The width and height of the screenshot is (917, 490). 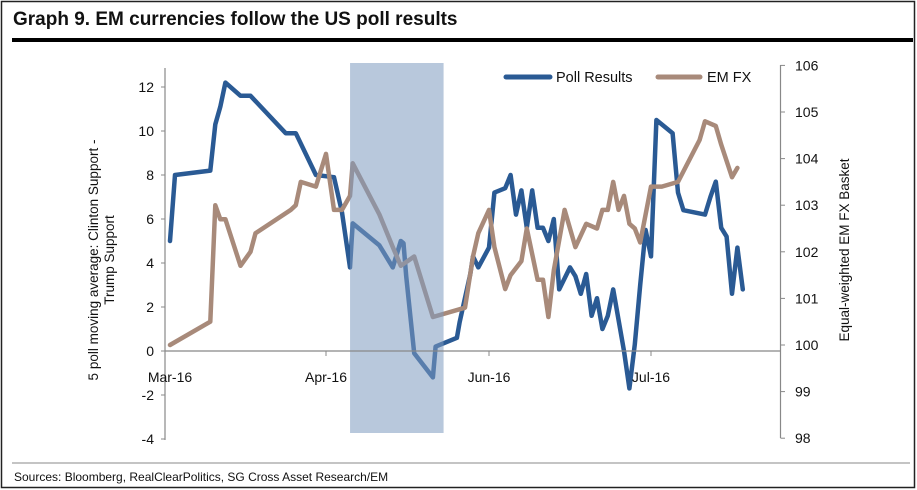 What do you see at coordinates (150, 219) in the screenshot?
I see `y-left-tick-label: 6` at bounding box center [150, 219].